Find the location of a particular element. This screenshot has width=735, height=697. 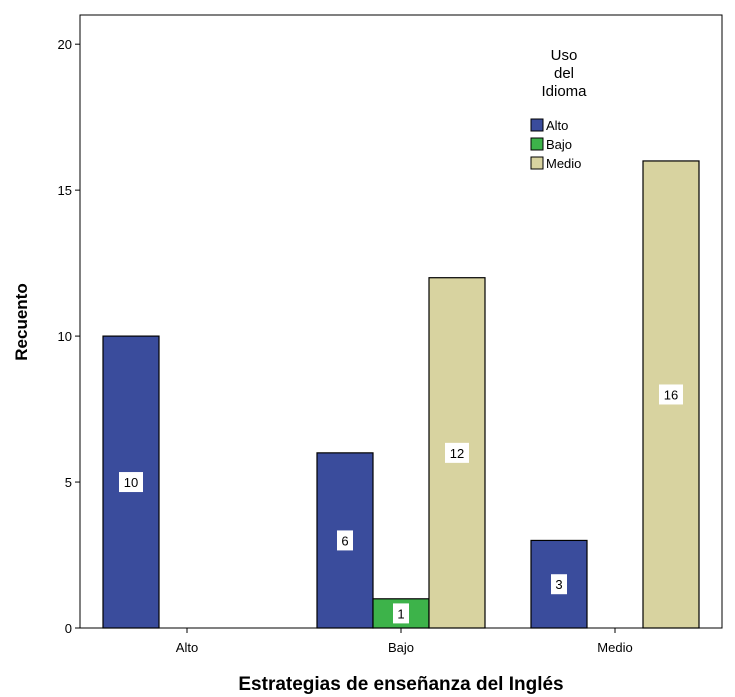

data-label: 6 is located at coordinates (344, 540).